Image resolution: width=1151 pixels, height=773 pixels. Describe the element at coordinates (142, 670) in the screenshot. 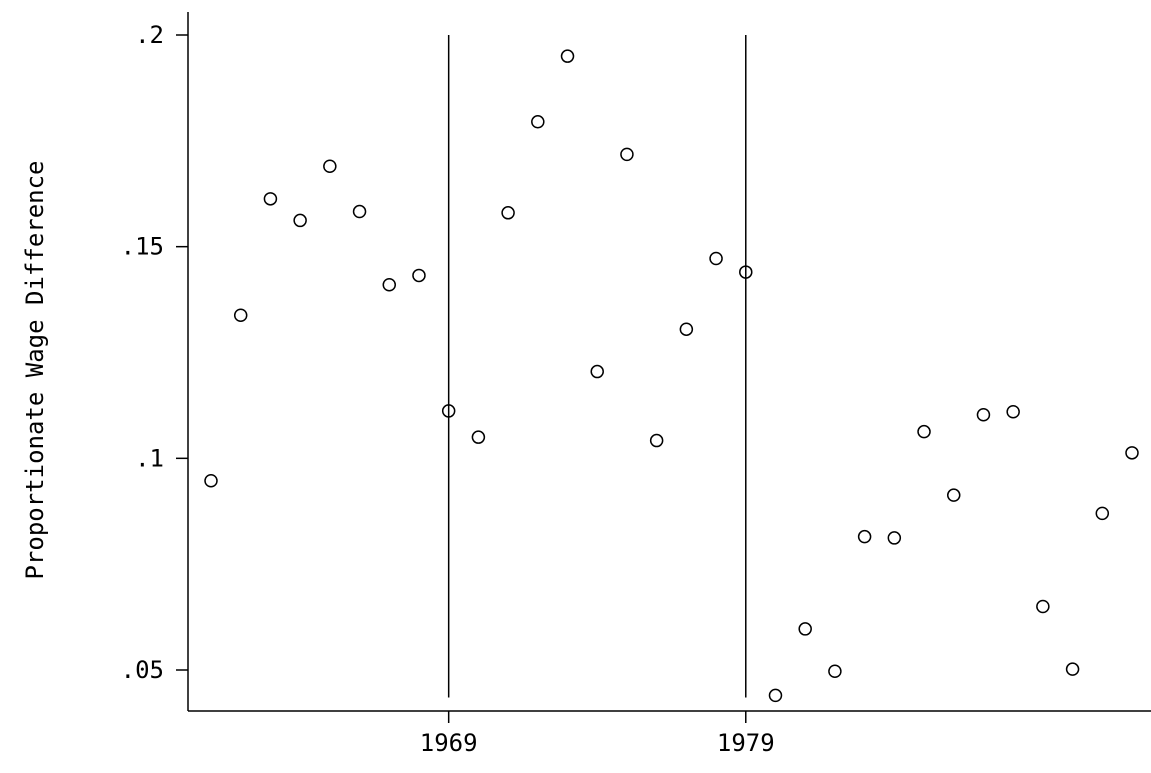

I see `y-tick-label: .05` at that location.